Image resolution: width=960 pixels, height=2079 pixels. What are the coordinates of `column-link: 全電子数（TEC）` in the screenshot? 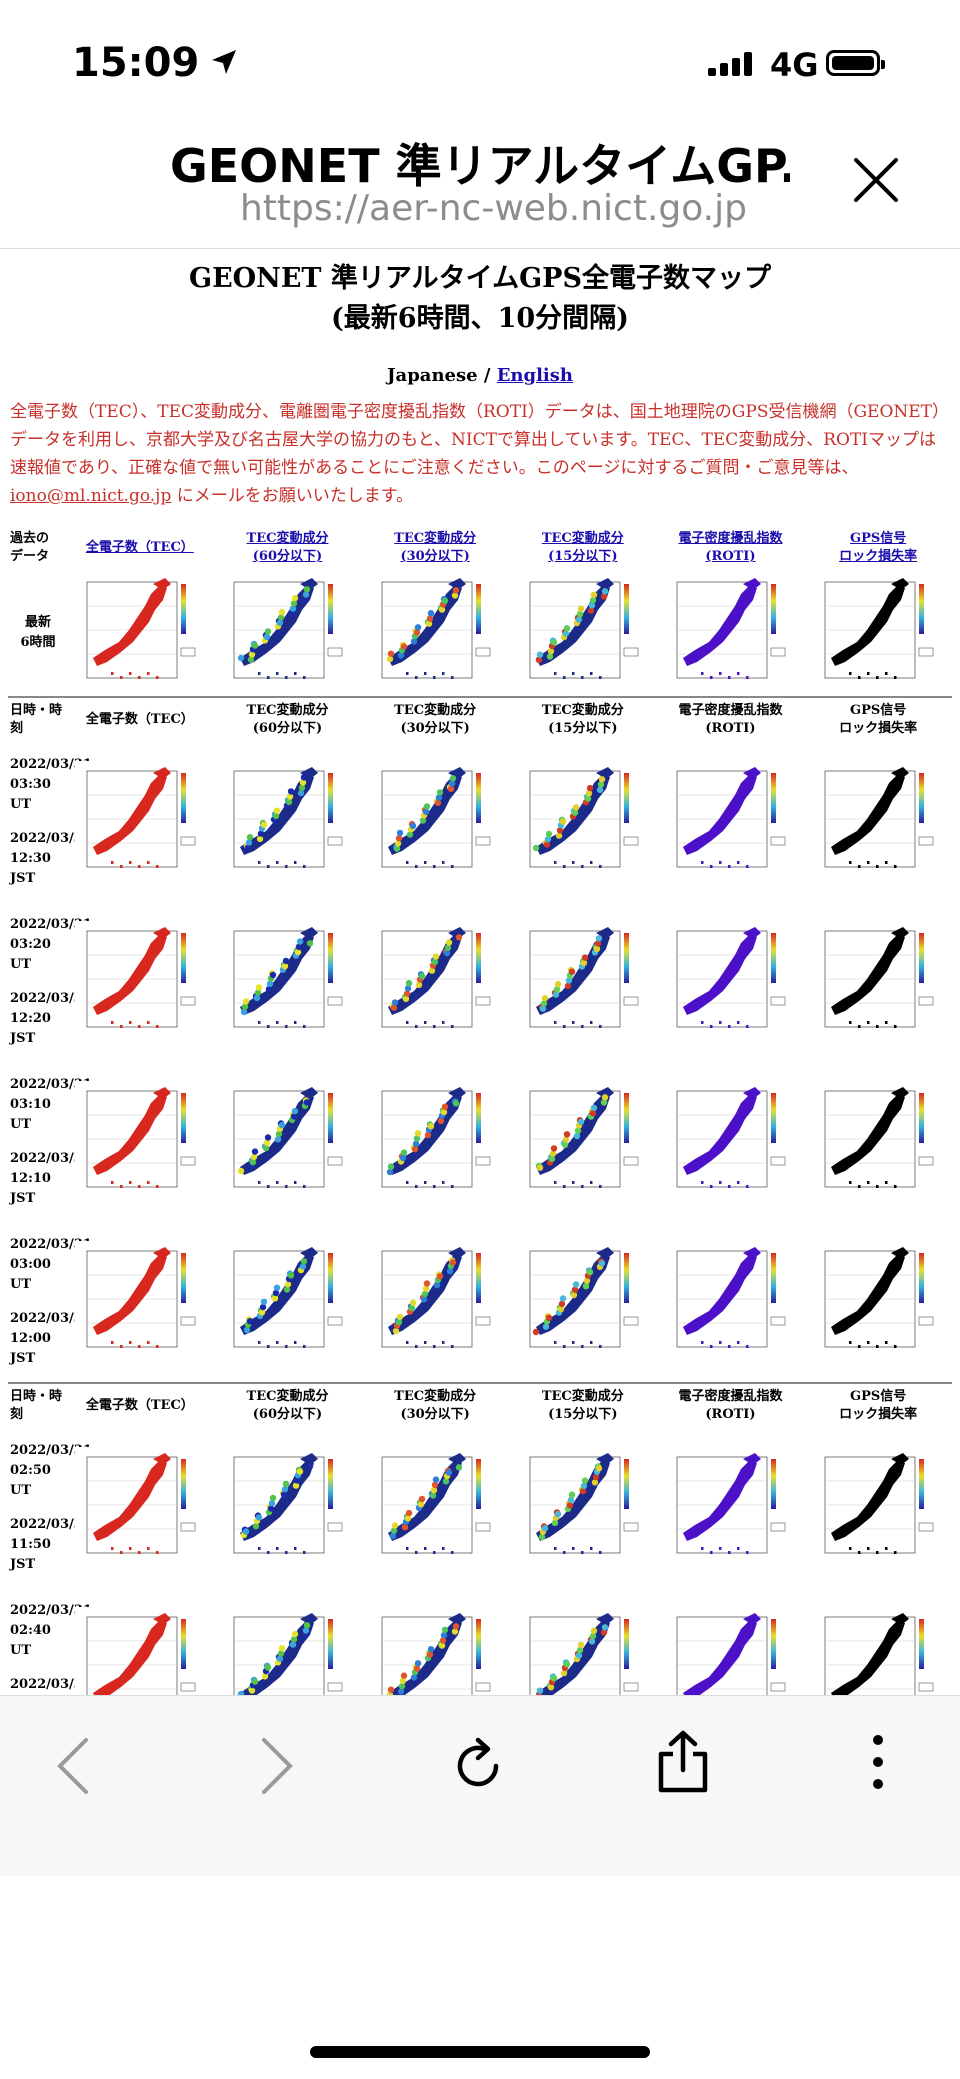 It's located at (140, 548).